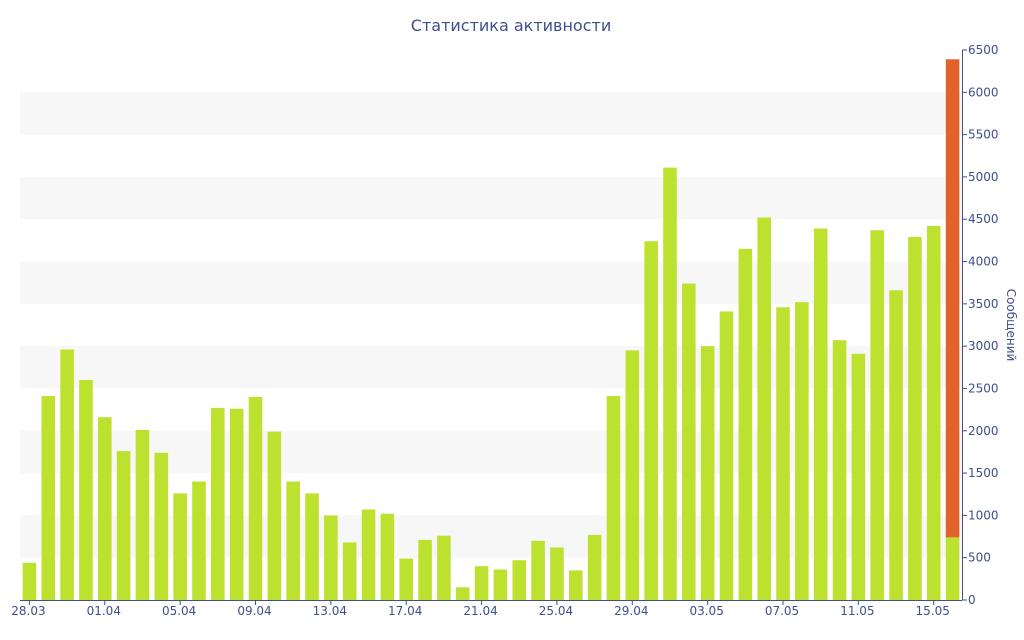  Describe the element at coordinates (983, 515) in the screenshot. I see `y-tick-label: 1000` at that location.